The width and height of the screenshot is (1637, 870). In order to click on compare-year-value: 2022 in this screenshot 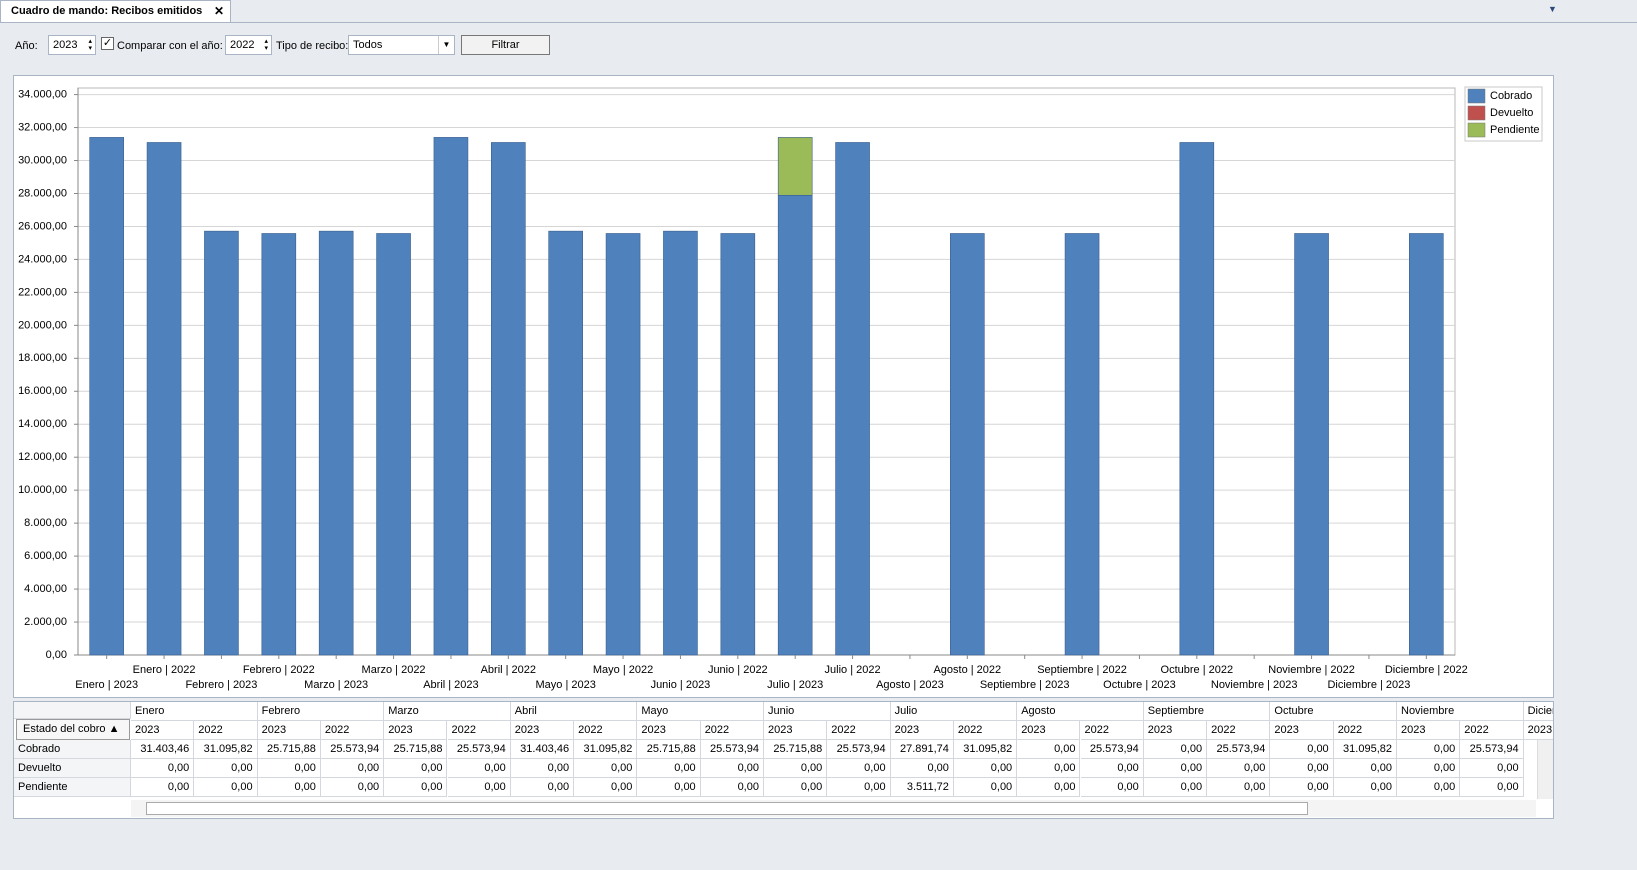, I will do `click(242, 45)`.